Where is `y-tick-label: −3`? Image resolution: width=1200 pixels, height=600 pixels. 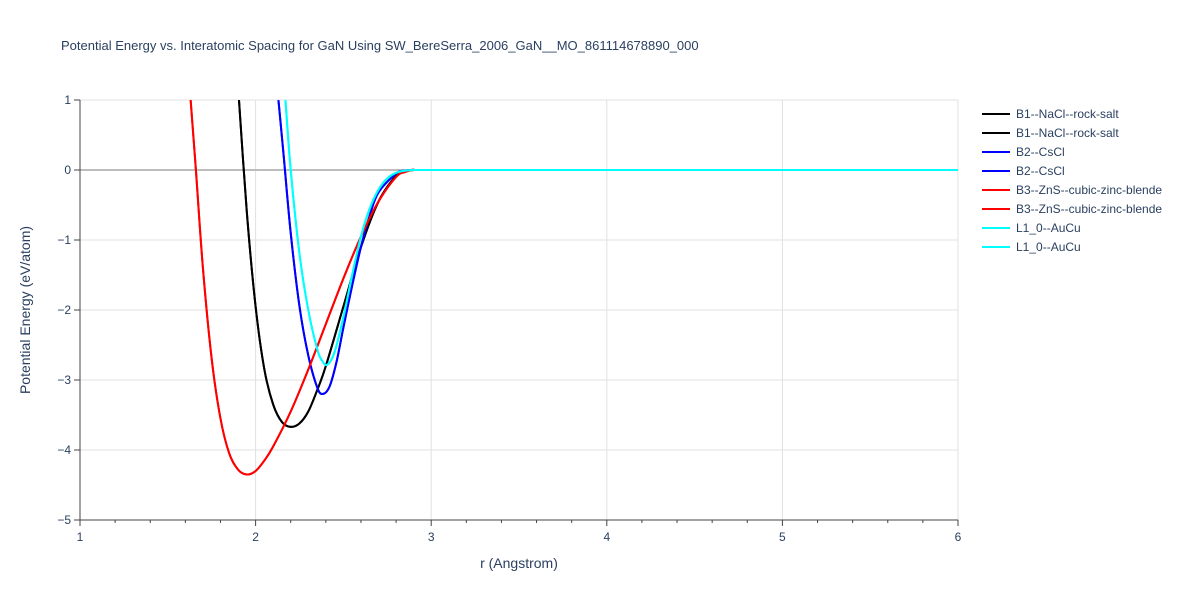 y-tick-label: −3 is located at coordinates (64, 380).